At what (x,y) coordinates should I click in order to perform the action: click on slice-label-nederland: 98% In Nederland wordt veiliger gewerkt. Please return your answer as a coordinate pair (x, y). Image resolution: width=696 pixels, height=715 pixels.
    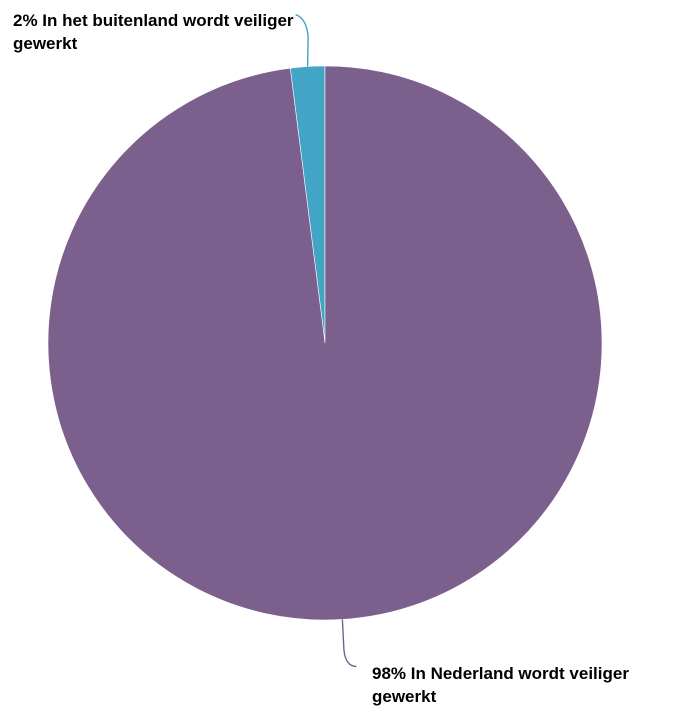
    Looking at the image, I should click on (500, 685).